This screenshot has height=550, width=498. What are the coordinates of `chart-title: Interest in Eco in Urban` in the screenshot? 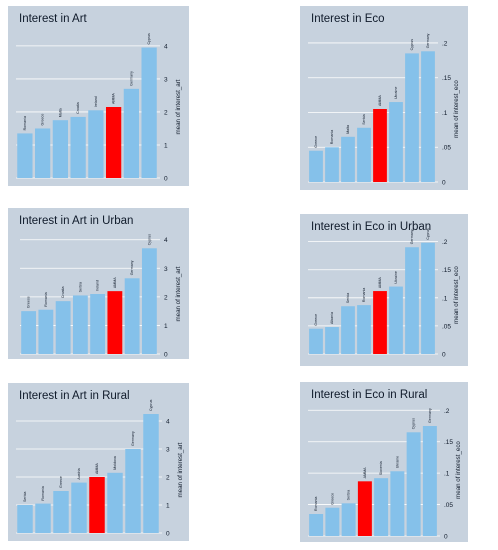 It's located at (371, 227).